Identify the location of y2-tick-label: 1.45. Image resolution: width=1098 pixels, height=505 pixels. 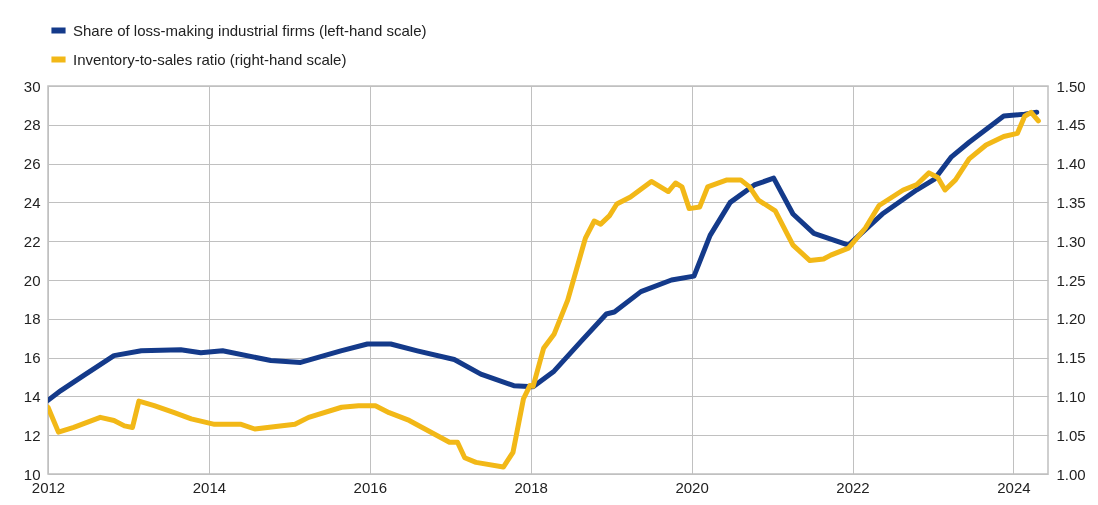
(1071, 125).